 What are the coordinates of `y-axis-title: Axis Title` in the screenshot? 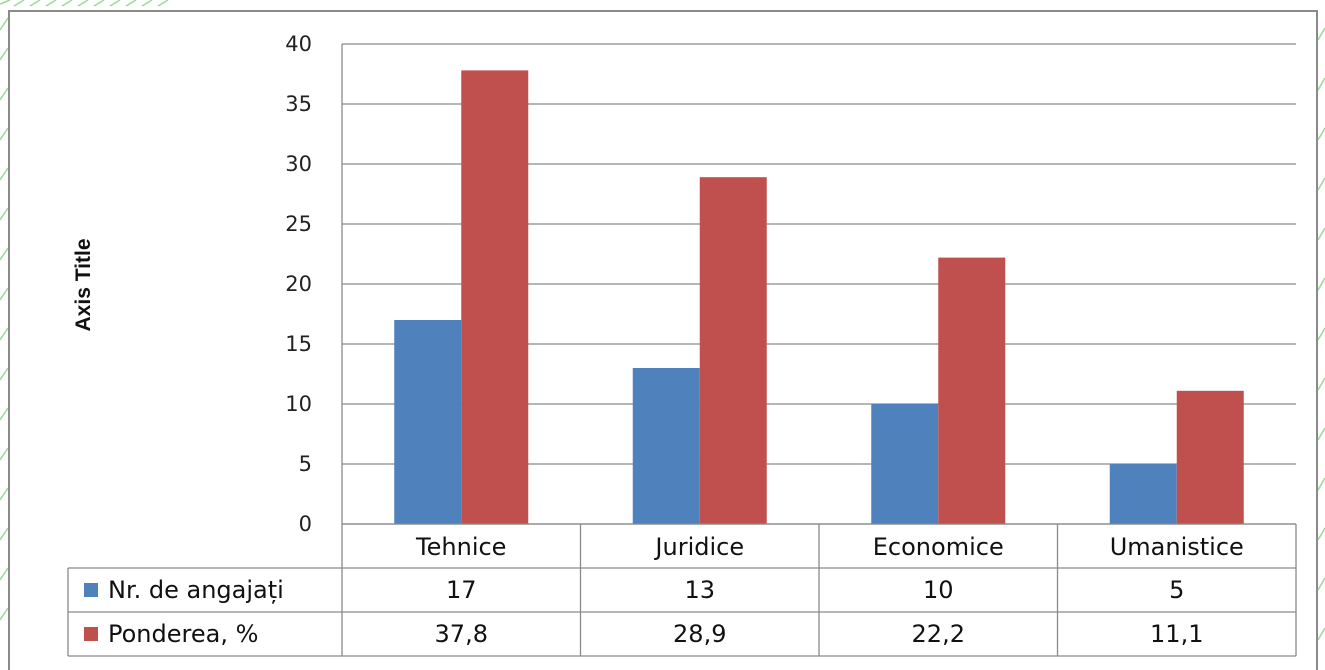 It's located at (83, 285).